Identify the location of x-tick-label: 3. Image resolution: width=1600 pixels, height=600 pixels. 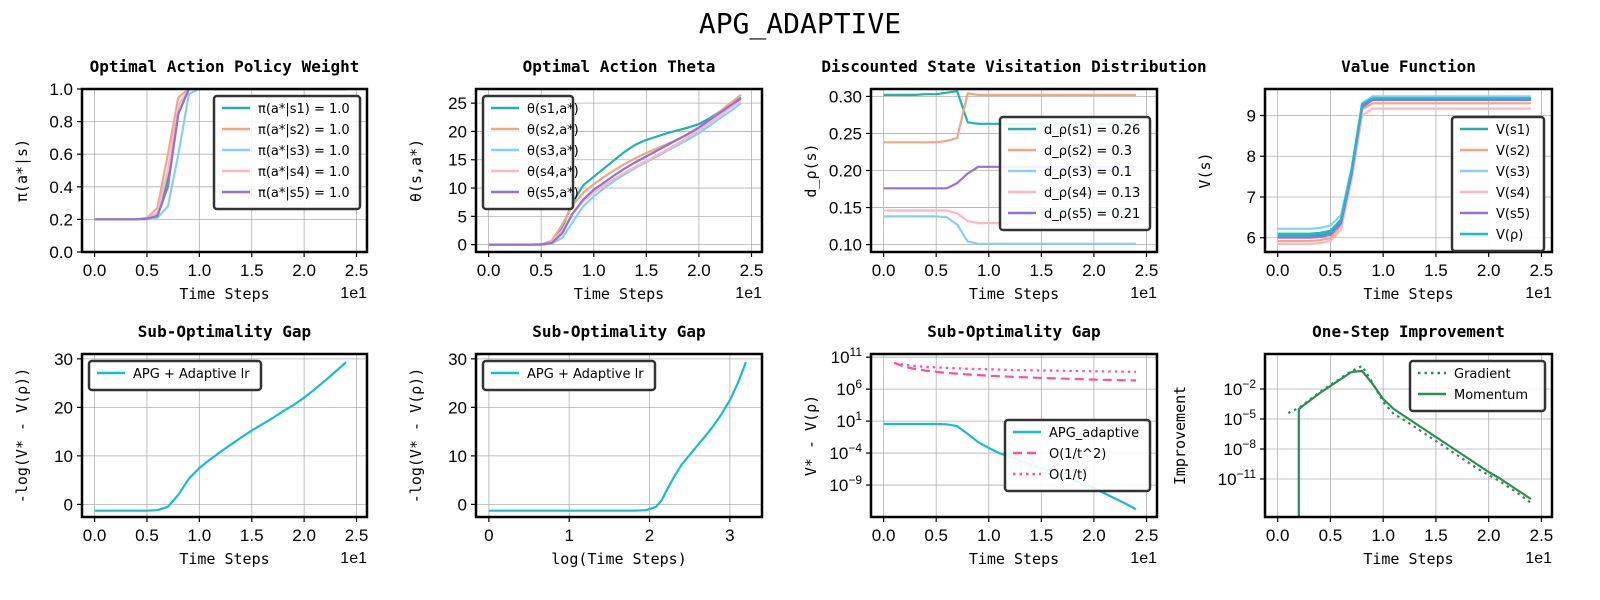
(729, 535).